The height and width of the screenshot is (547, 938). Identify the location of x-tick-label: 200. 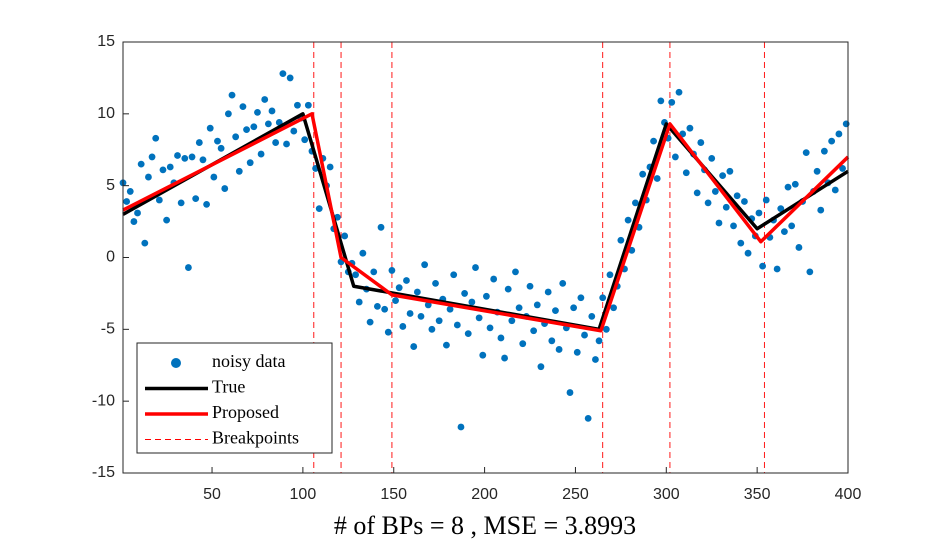
(484, 494).